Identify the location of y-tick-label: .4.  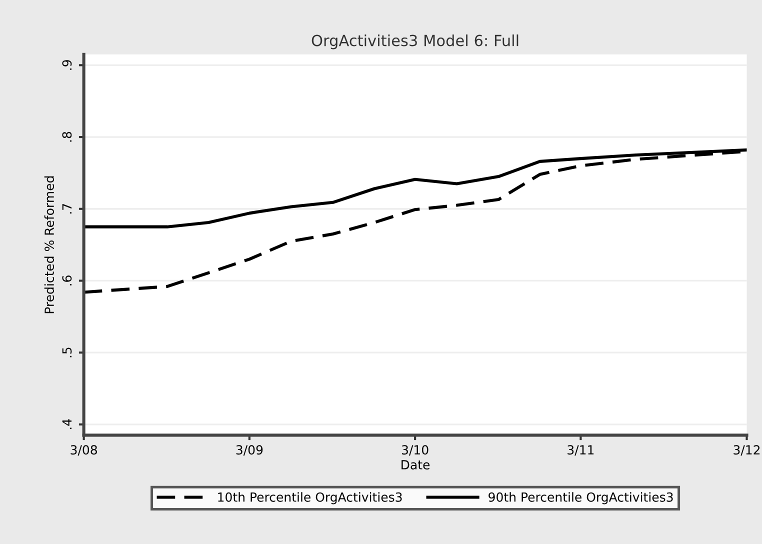
(67, 424).